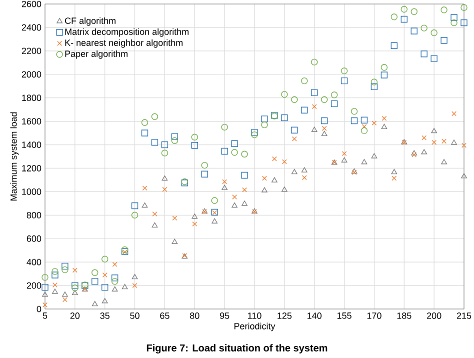  Describe the element at coordinates (315, 315) in the screenshot. I see `x-tick-label: 140` at that location.